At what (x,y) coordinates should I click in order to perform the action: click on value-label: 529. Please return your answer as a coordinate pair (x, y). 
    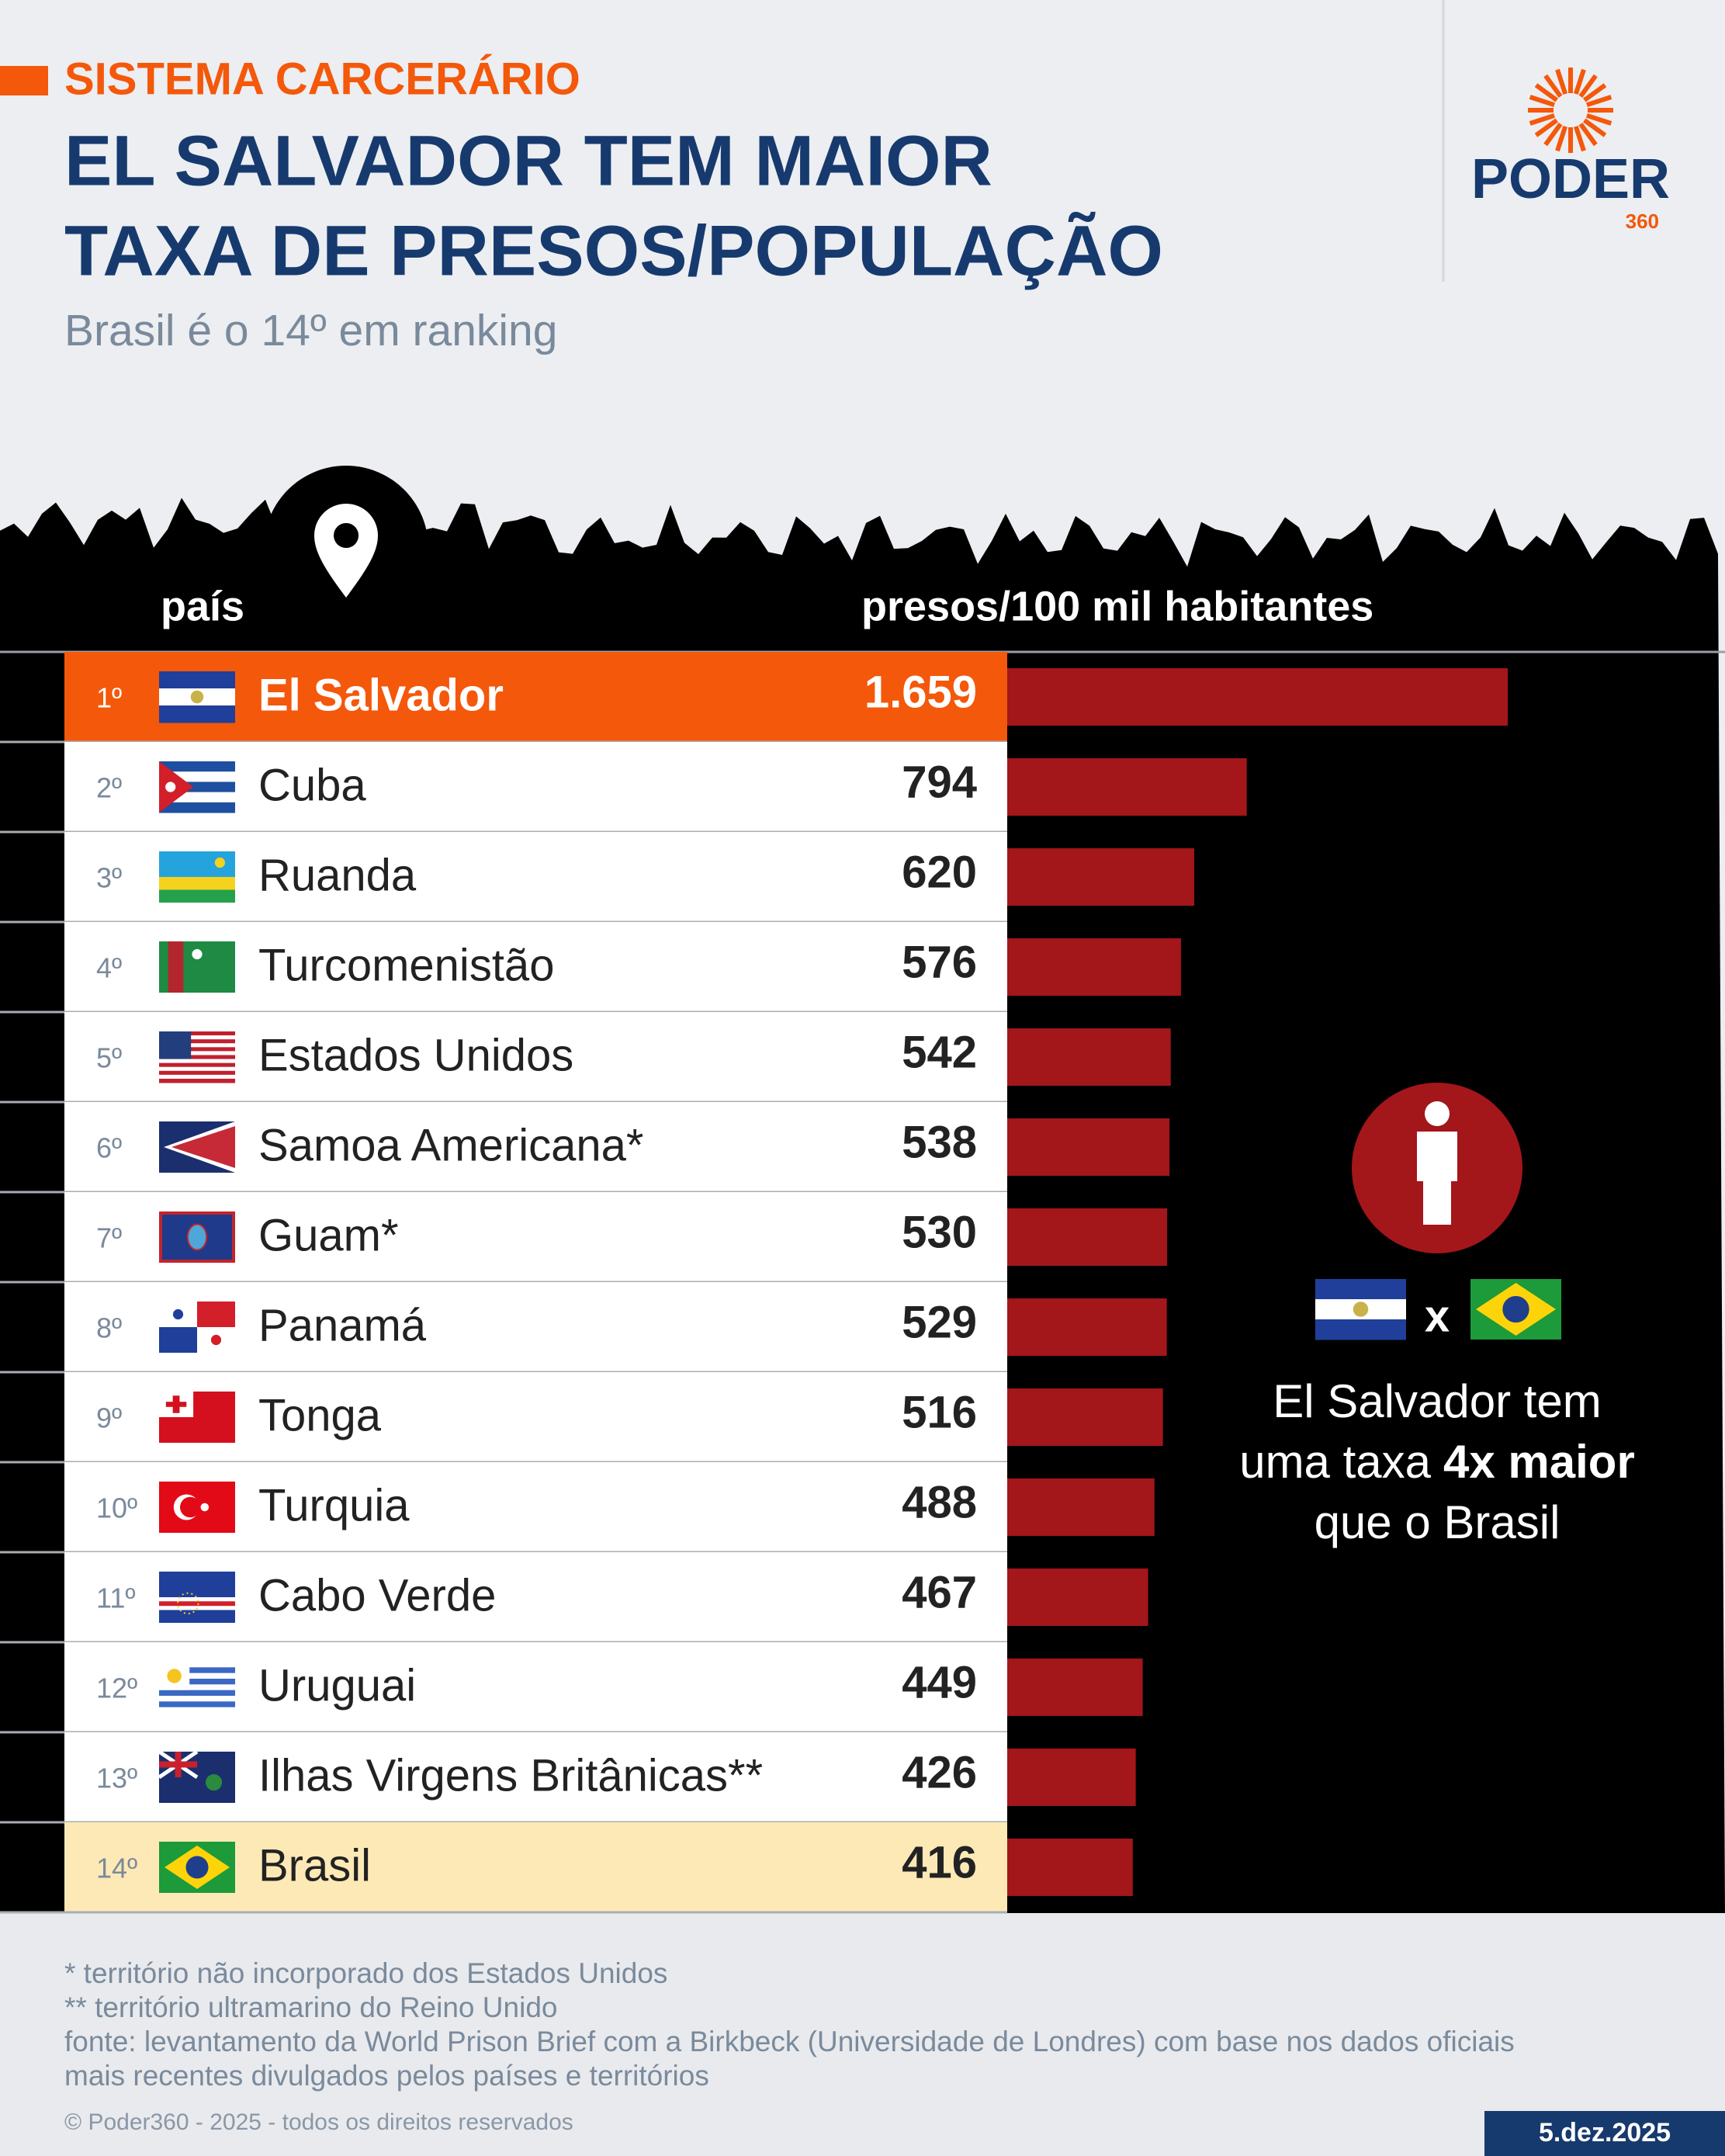
    Looking at the image, I should click on (939, 1322).